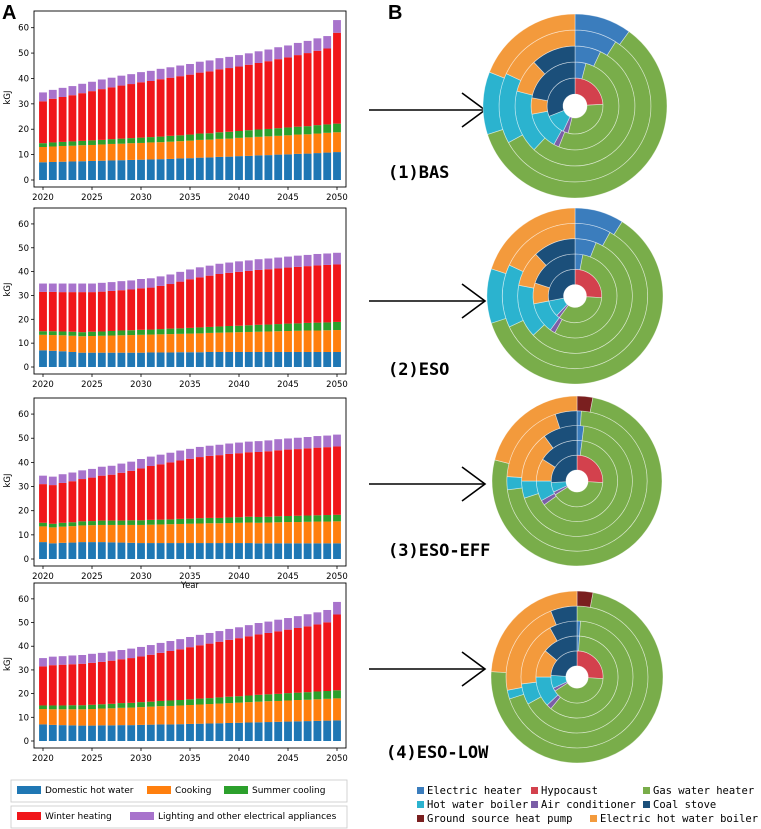  Describe the element at coordinates (190, 198) in the screenshot. I see `x-tick-label: 2035` at that location.